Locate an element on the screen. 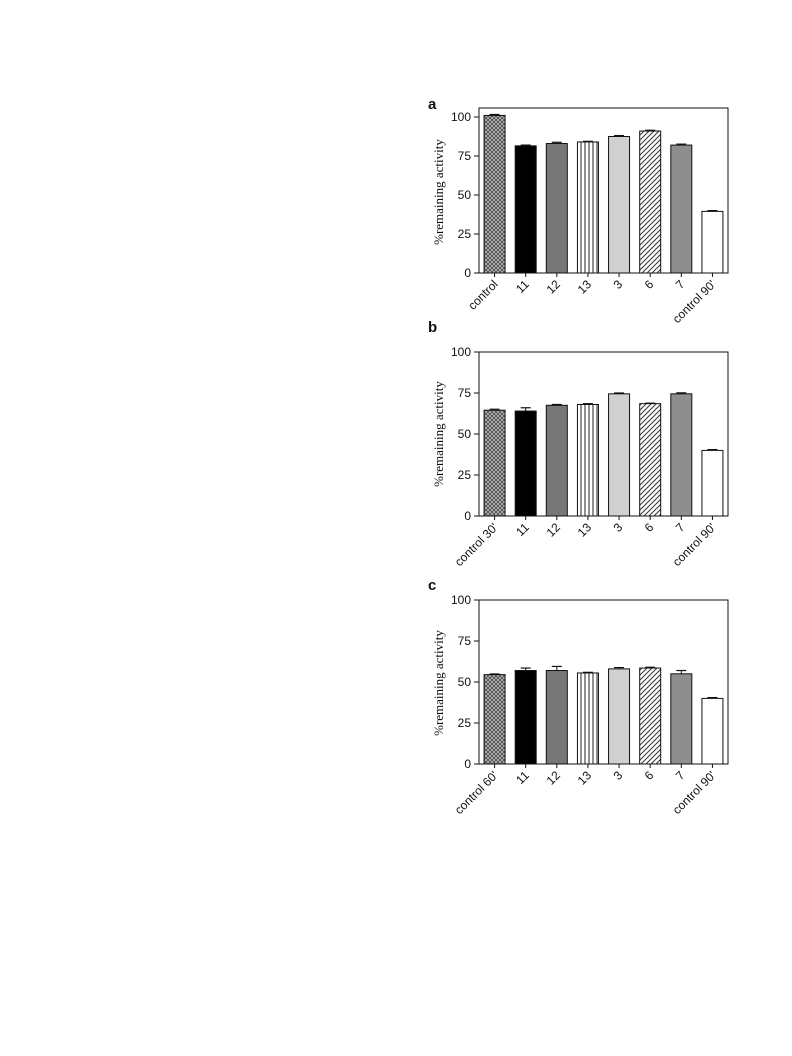 The height and width of the screenshot is (1056, 792). panel-letter-c: c is located at coordinates (432, 585).